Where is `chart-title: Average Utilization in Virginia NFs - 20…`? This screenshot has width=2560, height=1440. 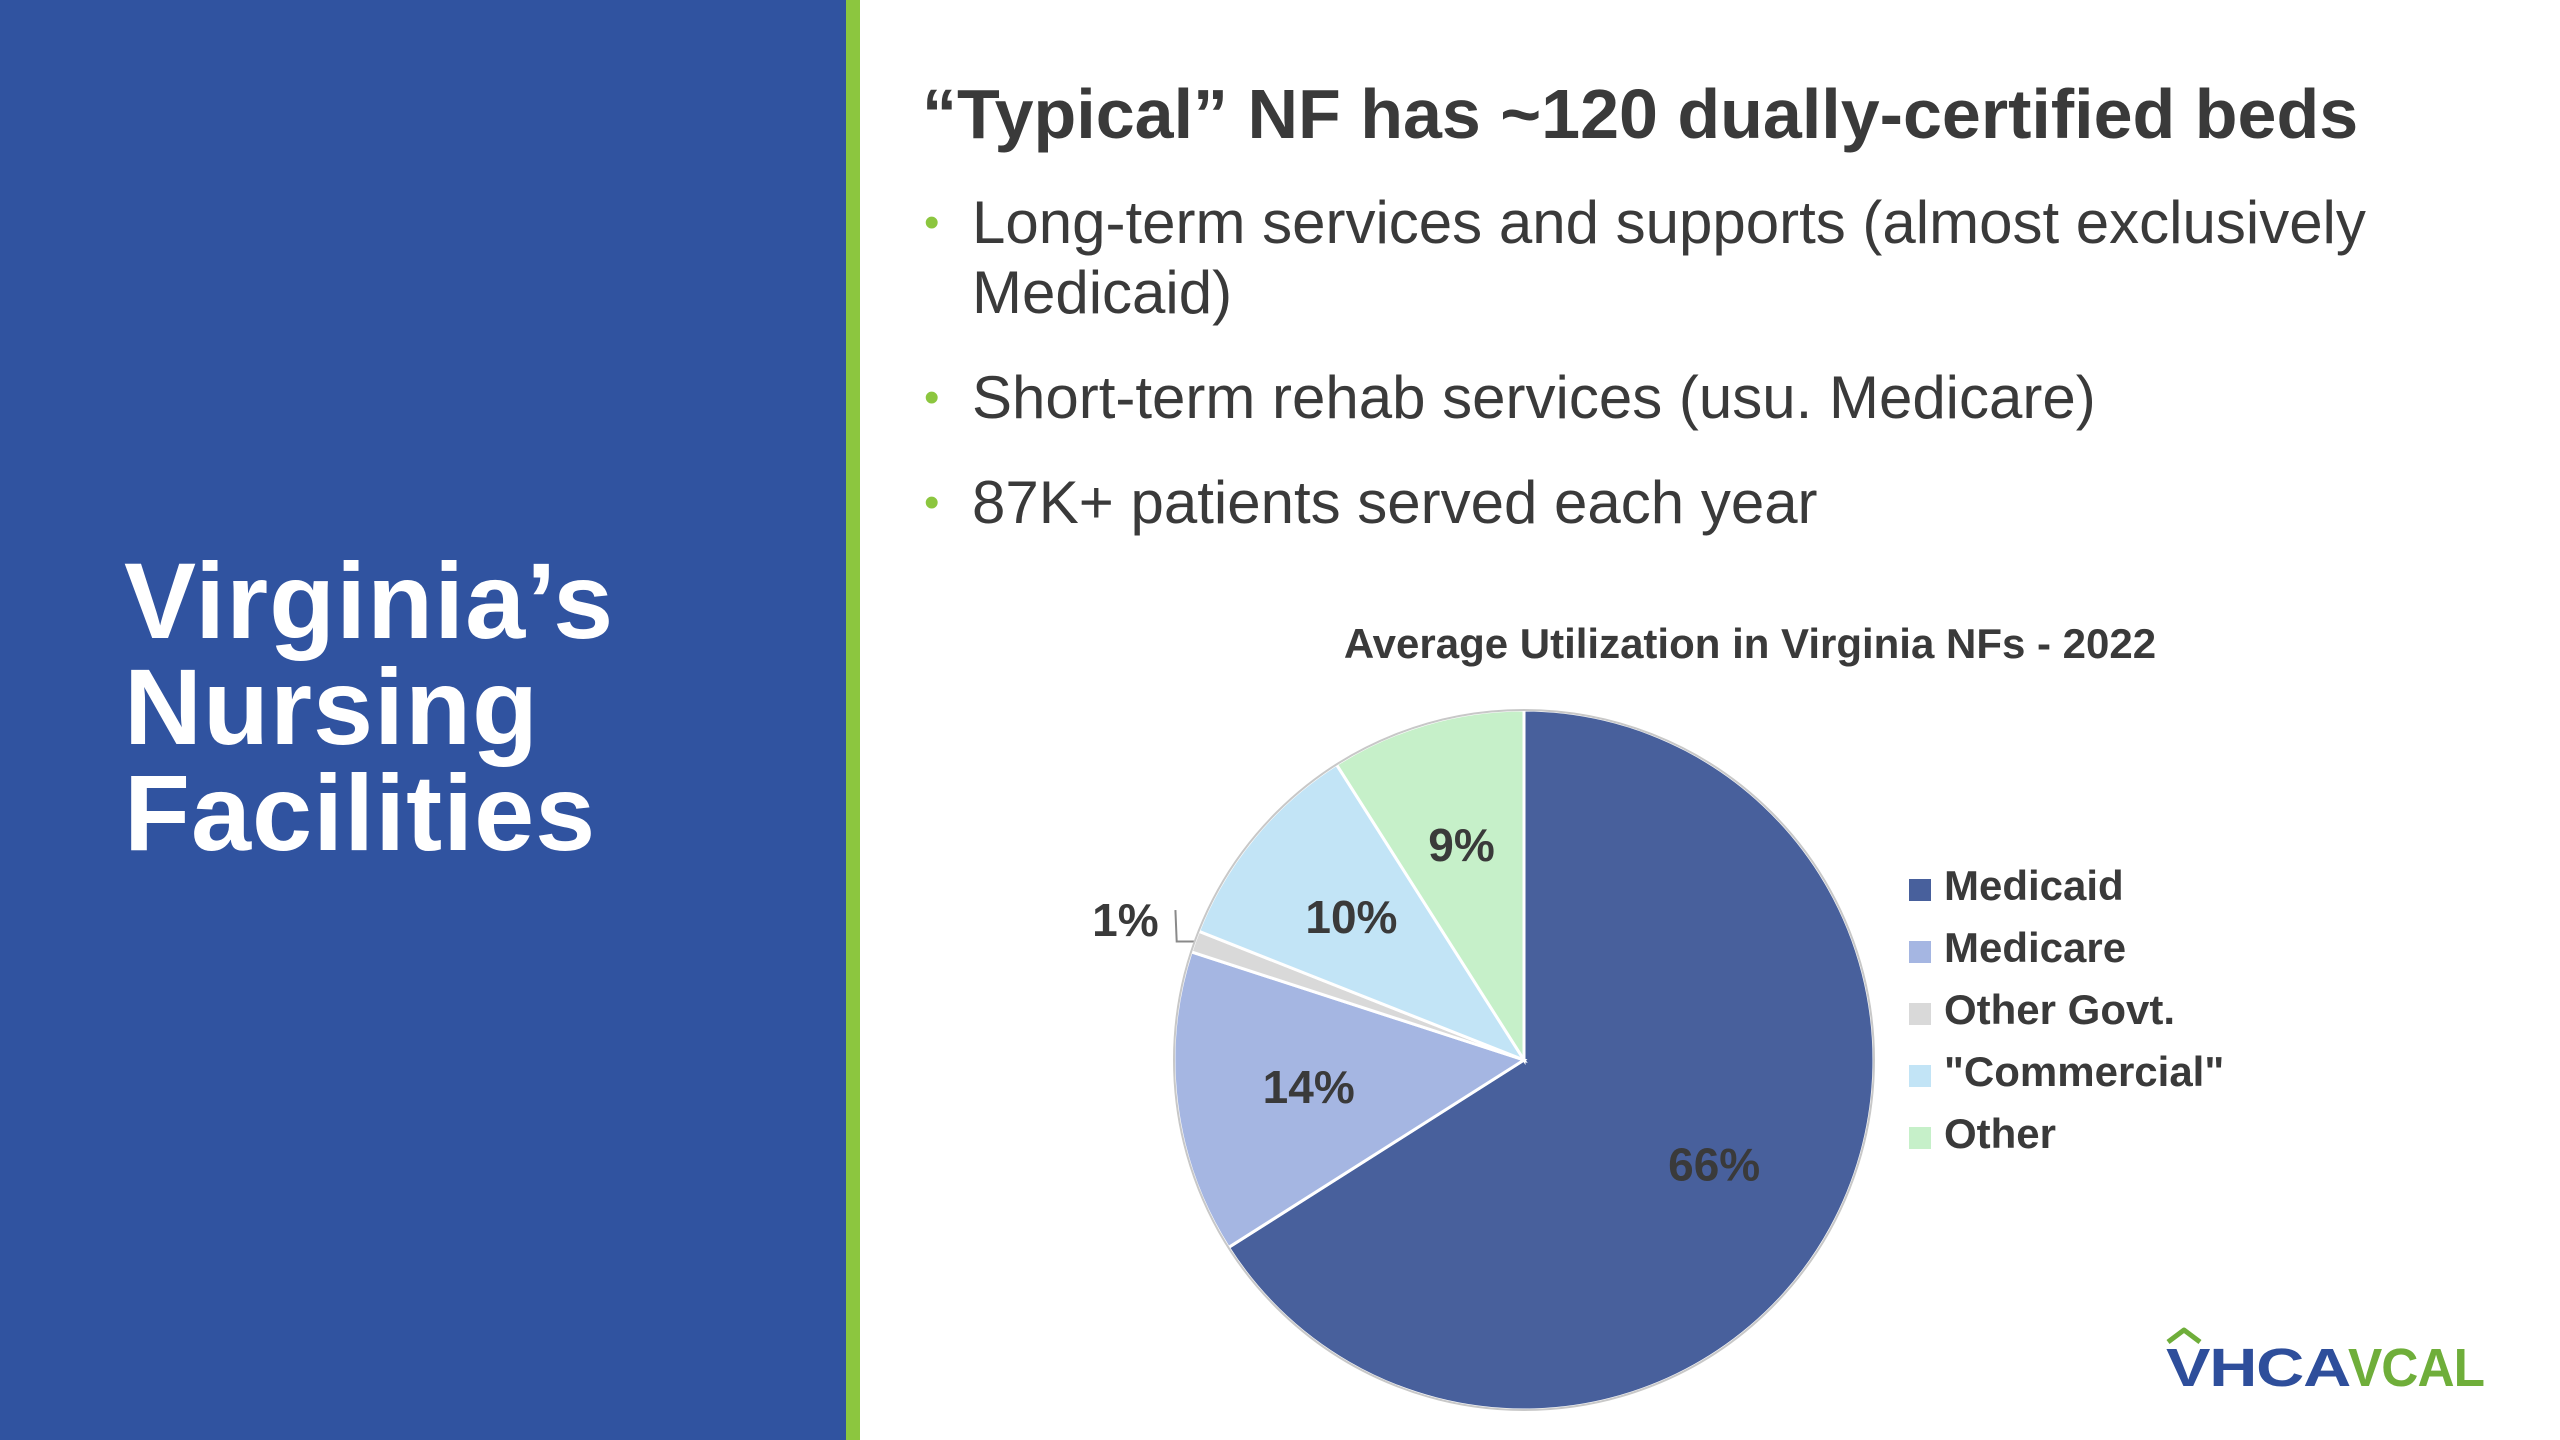
chart-title: Average Utilization in Virginia NFs - 20… is located at coordinates (1750, 643).